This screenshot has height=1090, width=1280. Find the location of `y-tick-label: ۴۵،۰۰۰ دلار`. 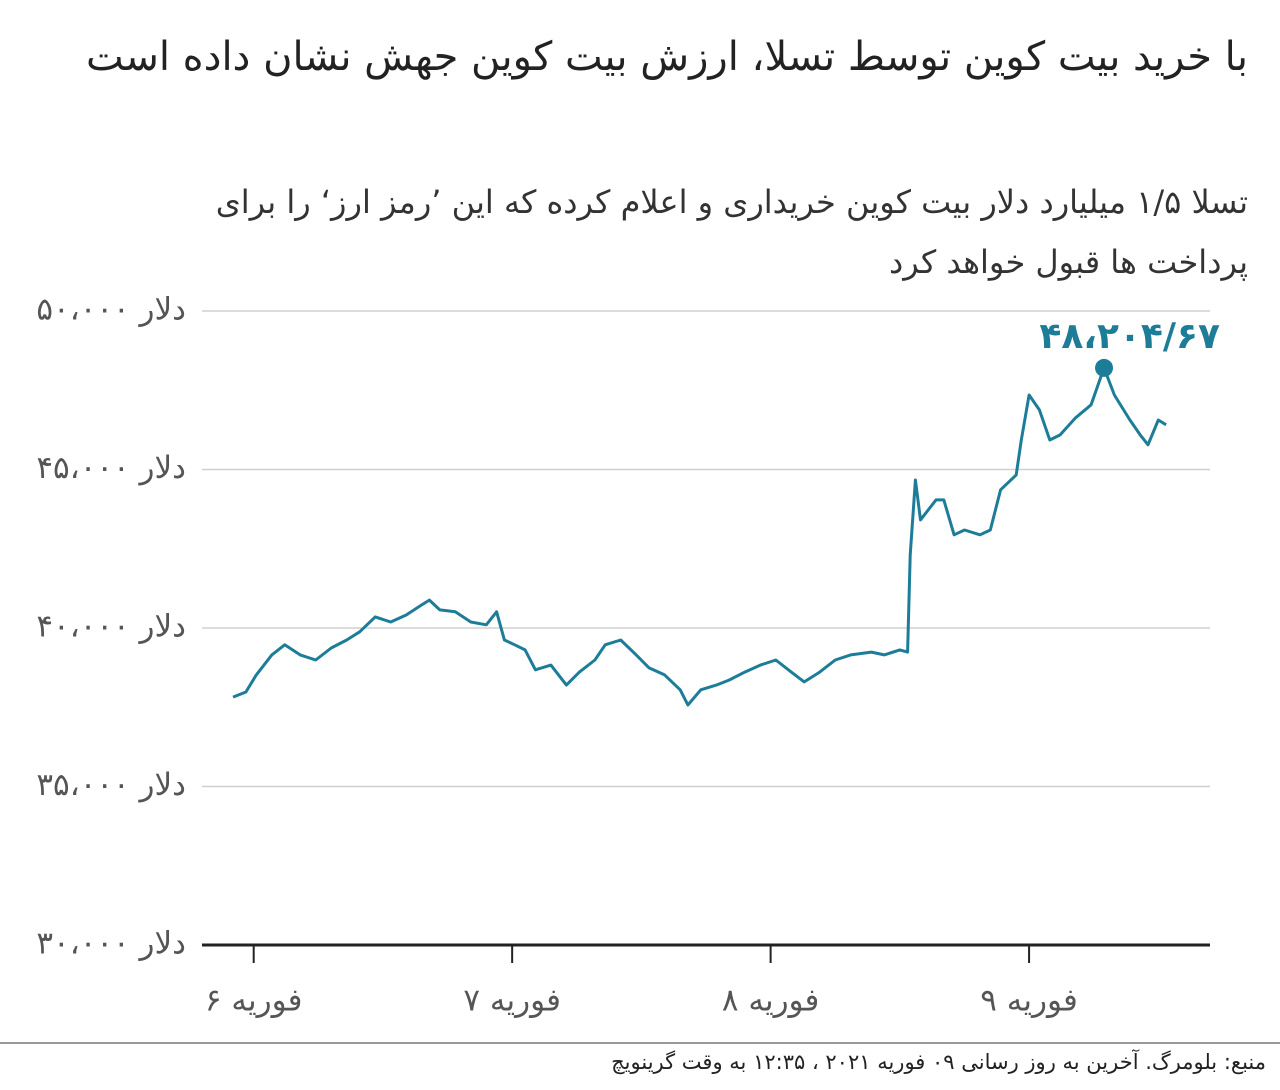

y-tick-label: ۴۵،۰۰۰ دلار is located at coordinates (111, 468).